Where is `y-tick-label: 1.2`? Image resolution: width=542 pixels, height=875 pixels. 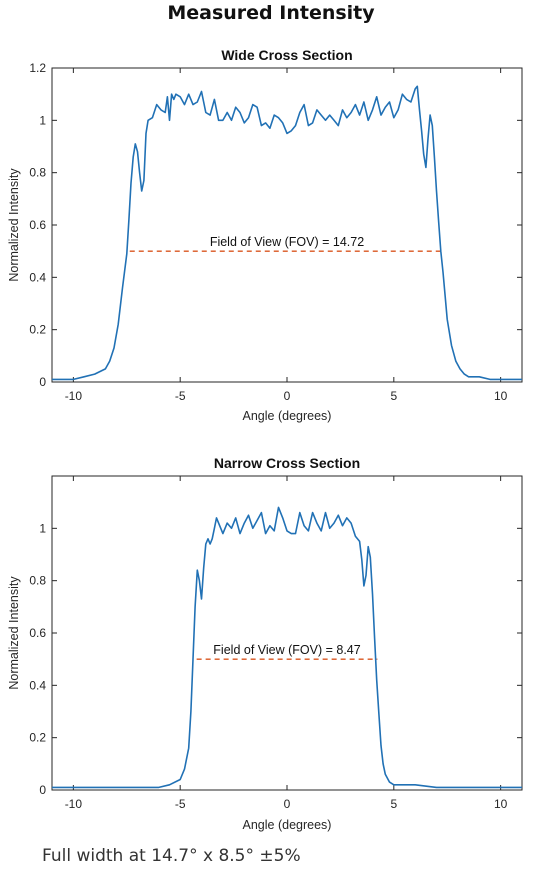
y-tick-label: 1.2 is located at coordinates (37, 68).